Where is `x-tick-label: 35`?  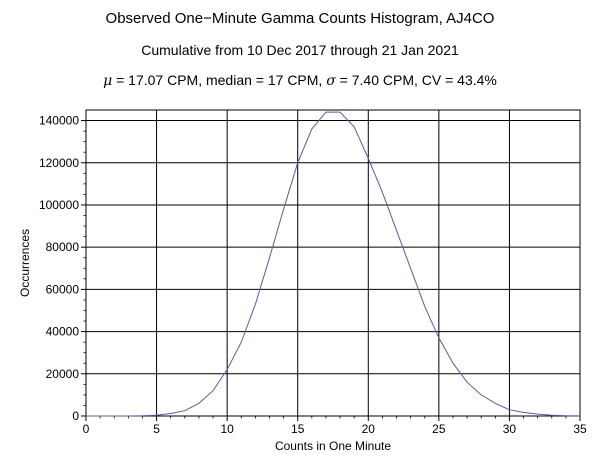 x-tick-label: 35 is located at coordinates (580, 429).